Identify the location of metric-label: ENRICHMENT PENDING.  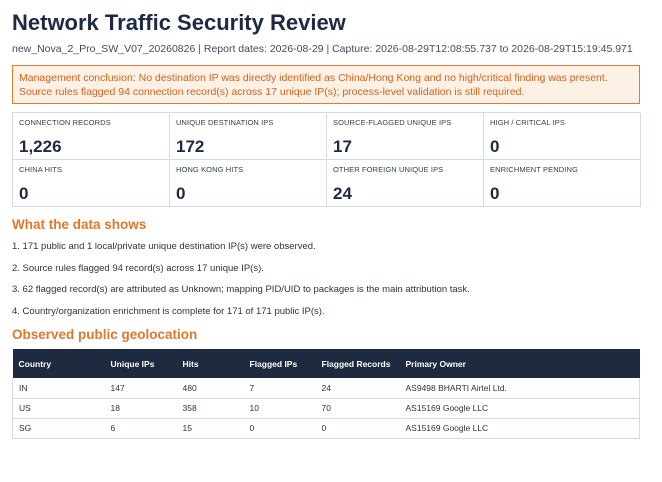
(534, 169).